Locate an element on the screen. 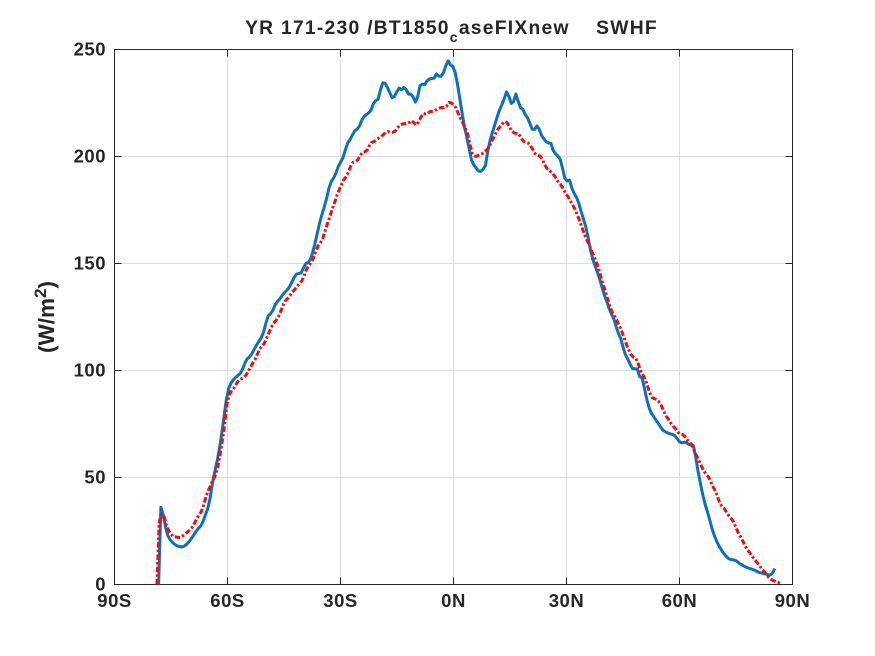 Image resolution: width=875 pixels, height=656 pixels. svg-text: 100 is located at coordinates (90, 370).